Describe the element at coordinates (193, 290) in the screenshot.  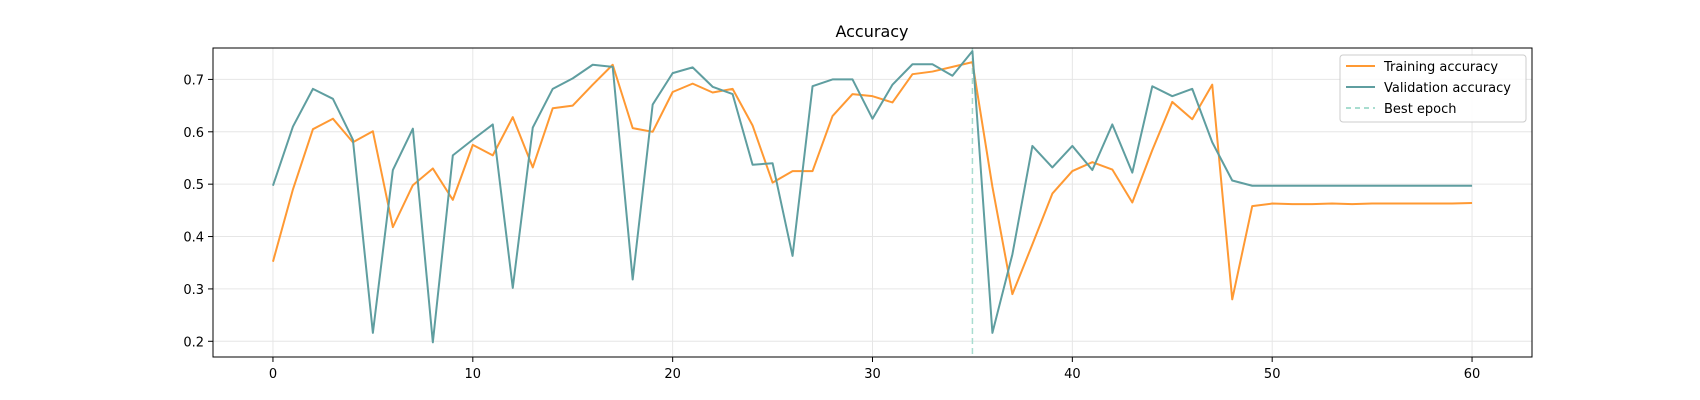
I see `y-tick-label: 0.3` at that location.